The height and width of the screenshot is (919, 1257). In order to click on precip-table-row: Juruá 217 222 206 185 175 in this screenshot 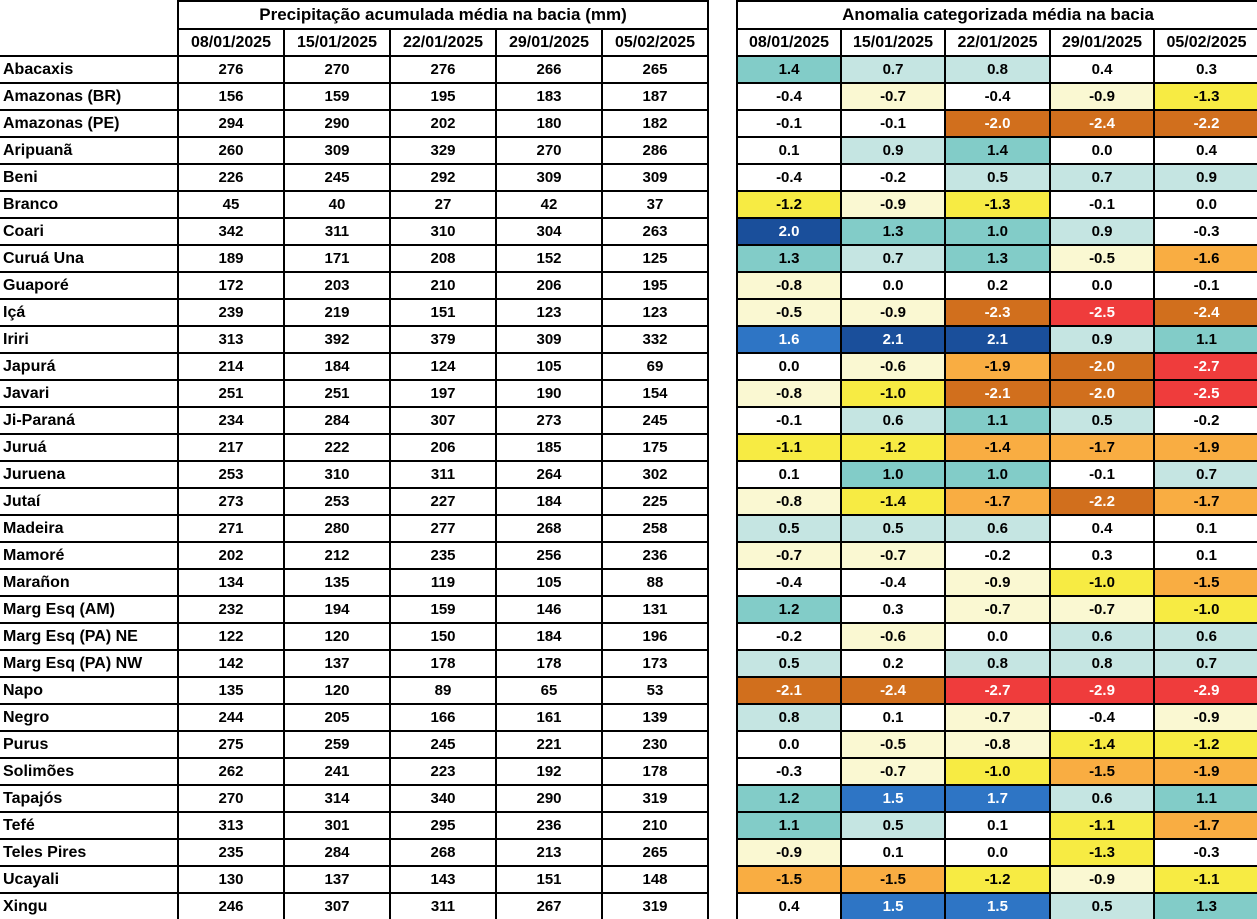, I will do `click(354, 447)`.